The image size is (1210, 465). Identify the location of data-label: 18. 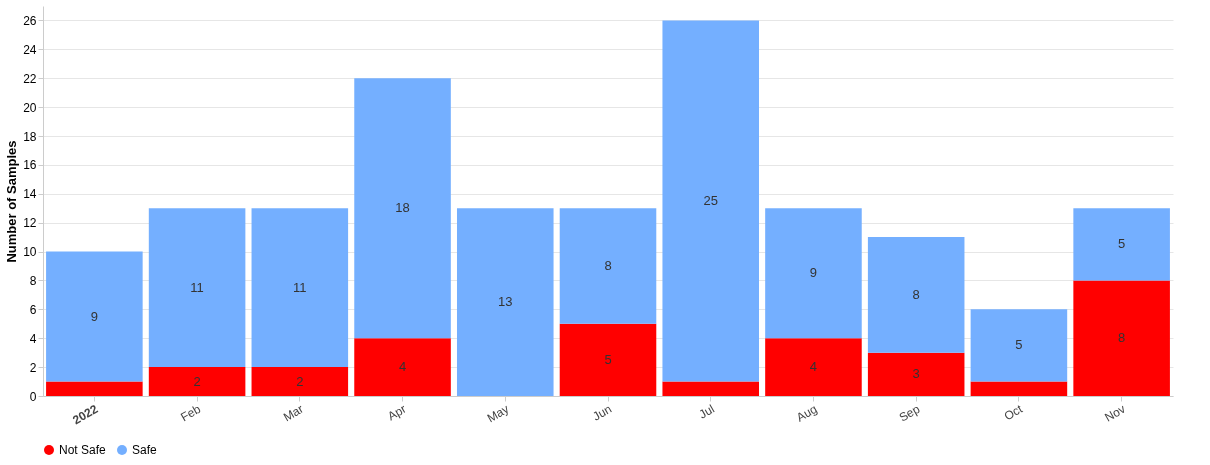
(402, 208).